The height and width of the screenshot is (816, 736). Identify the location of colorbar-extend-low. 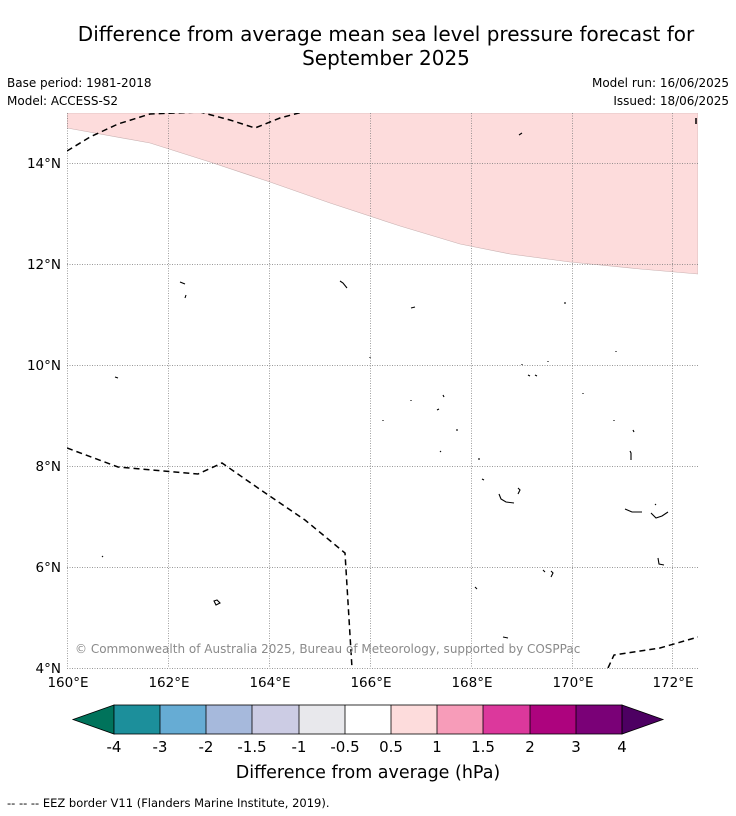
(93, 719).